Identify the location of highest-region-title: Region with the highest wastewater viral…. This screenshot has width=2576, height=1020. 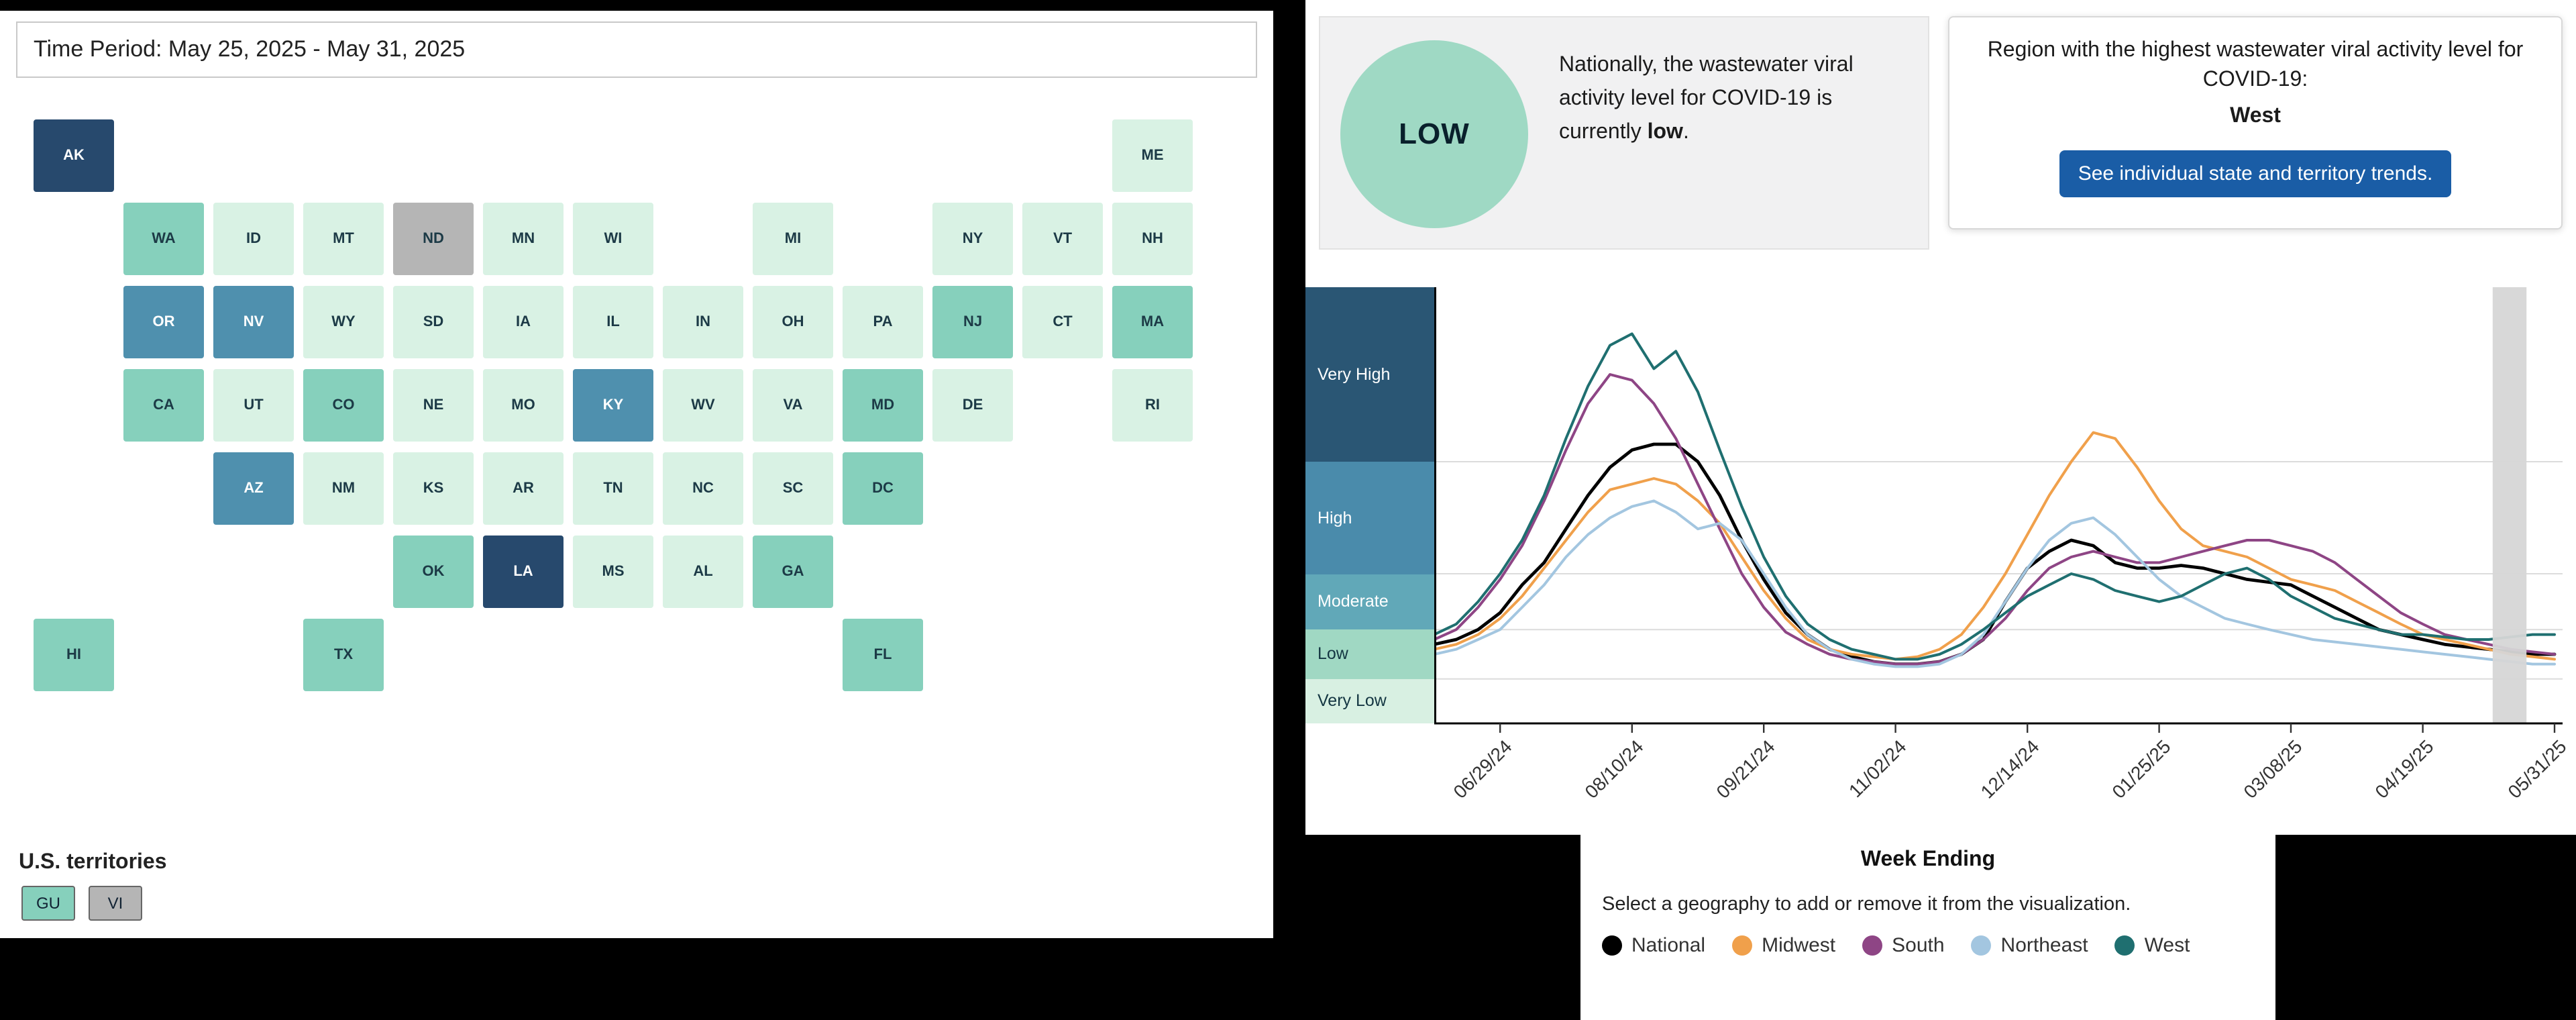
(2255, 65).